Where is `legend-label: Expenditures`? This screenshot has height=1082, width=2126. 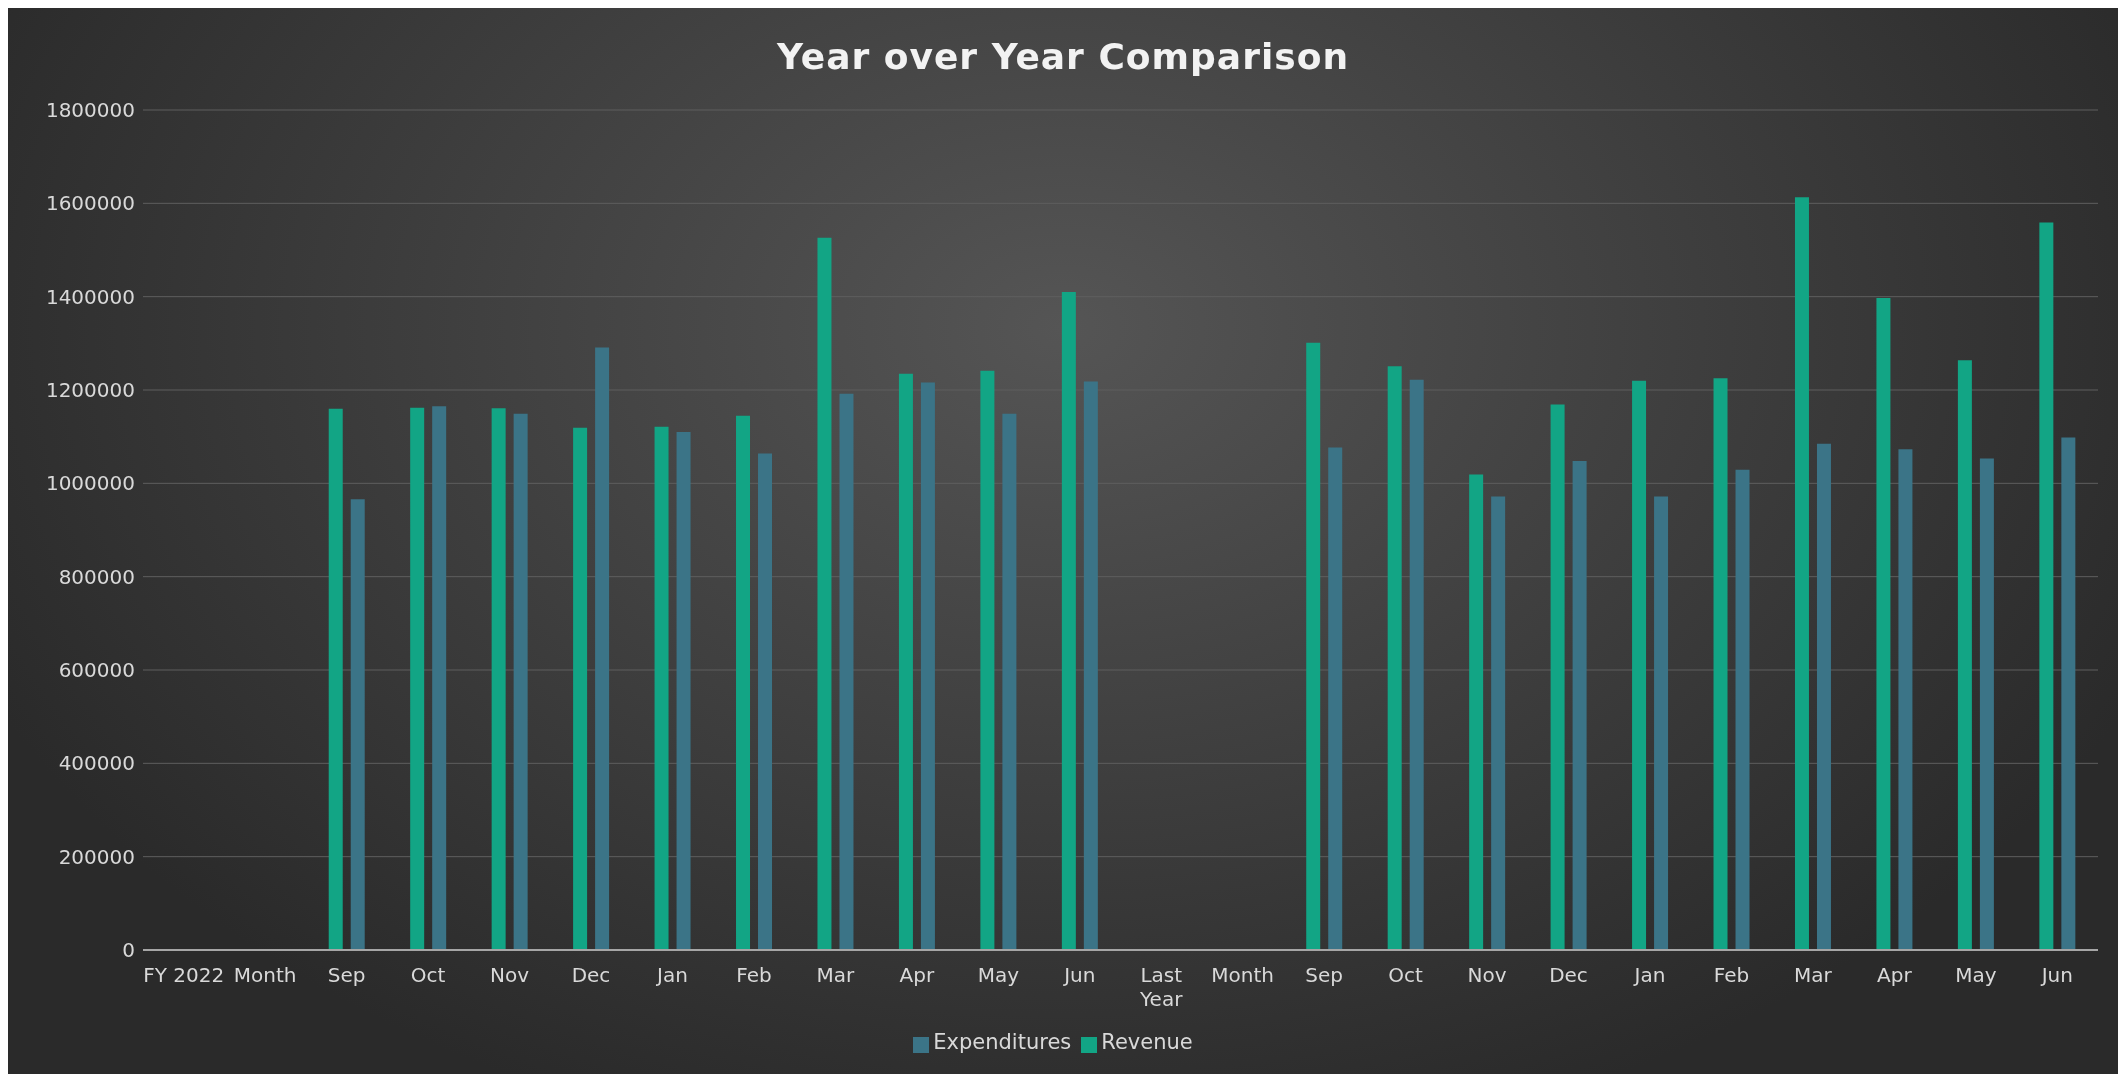 legend-label: Expenditures is located at coordinates (1002, 1042).